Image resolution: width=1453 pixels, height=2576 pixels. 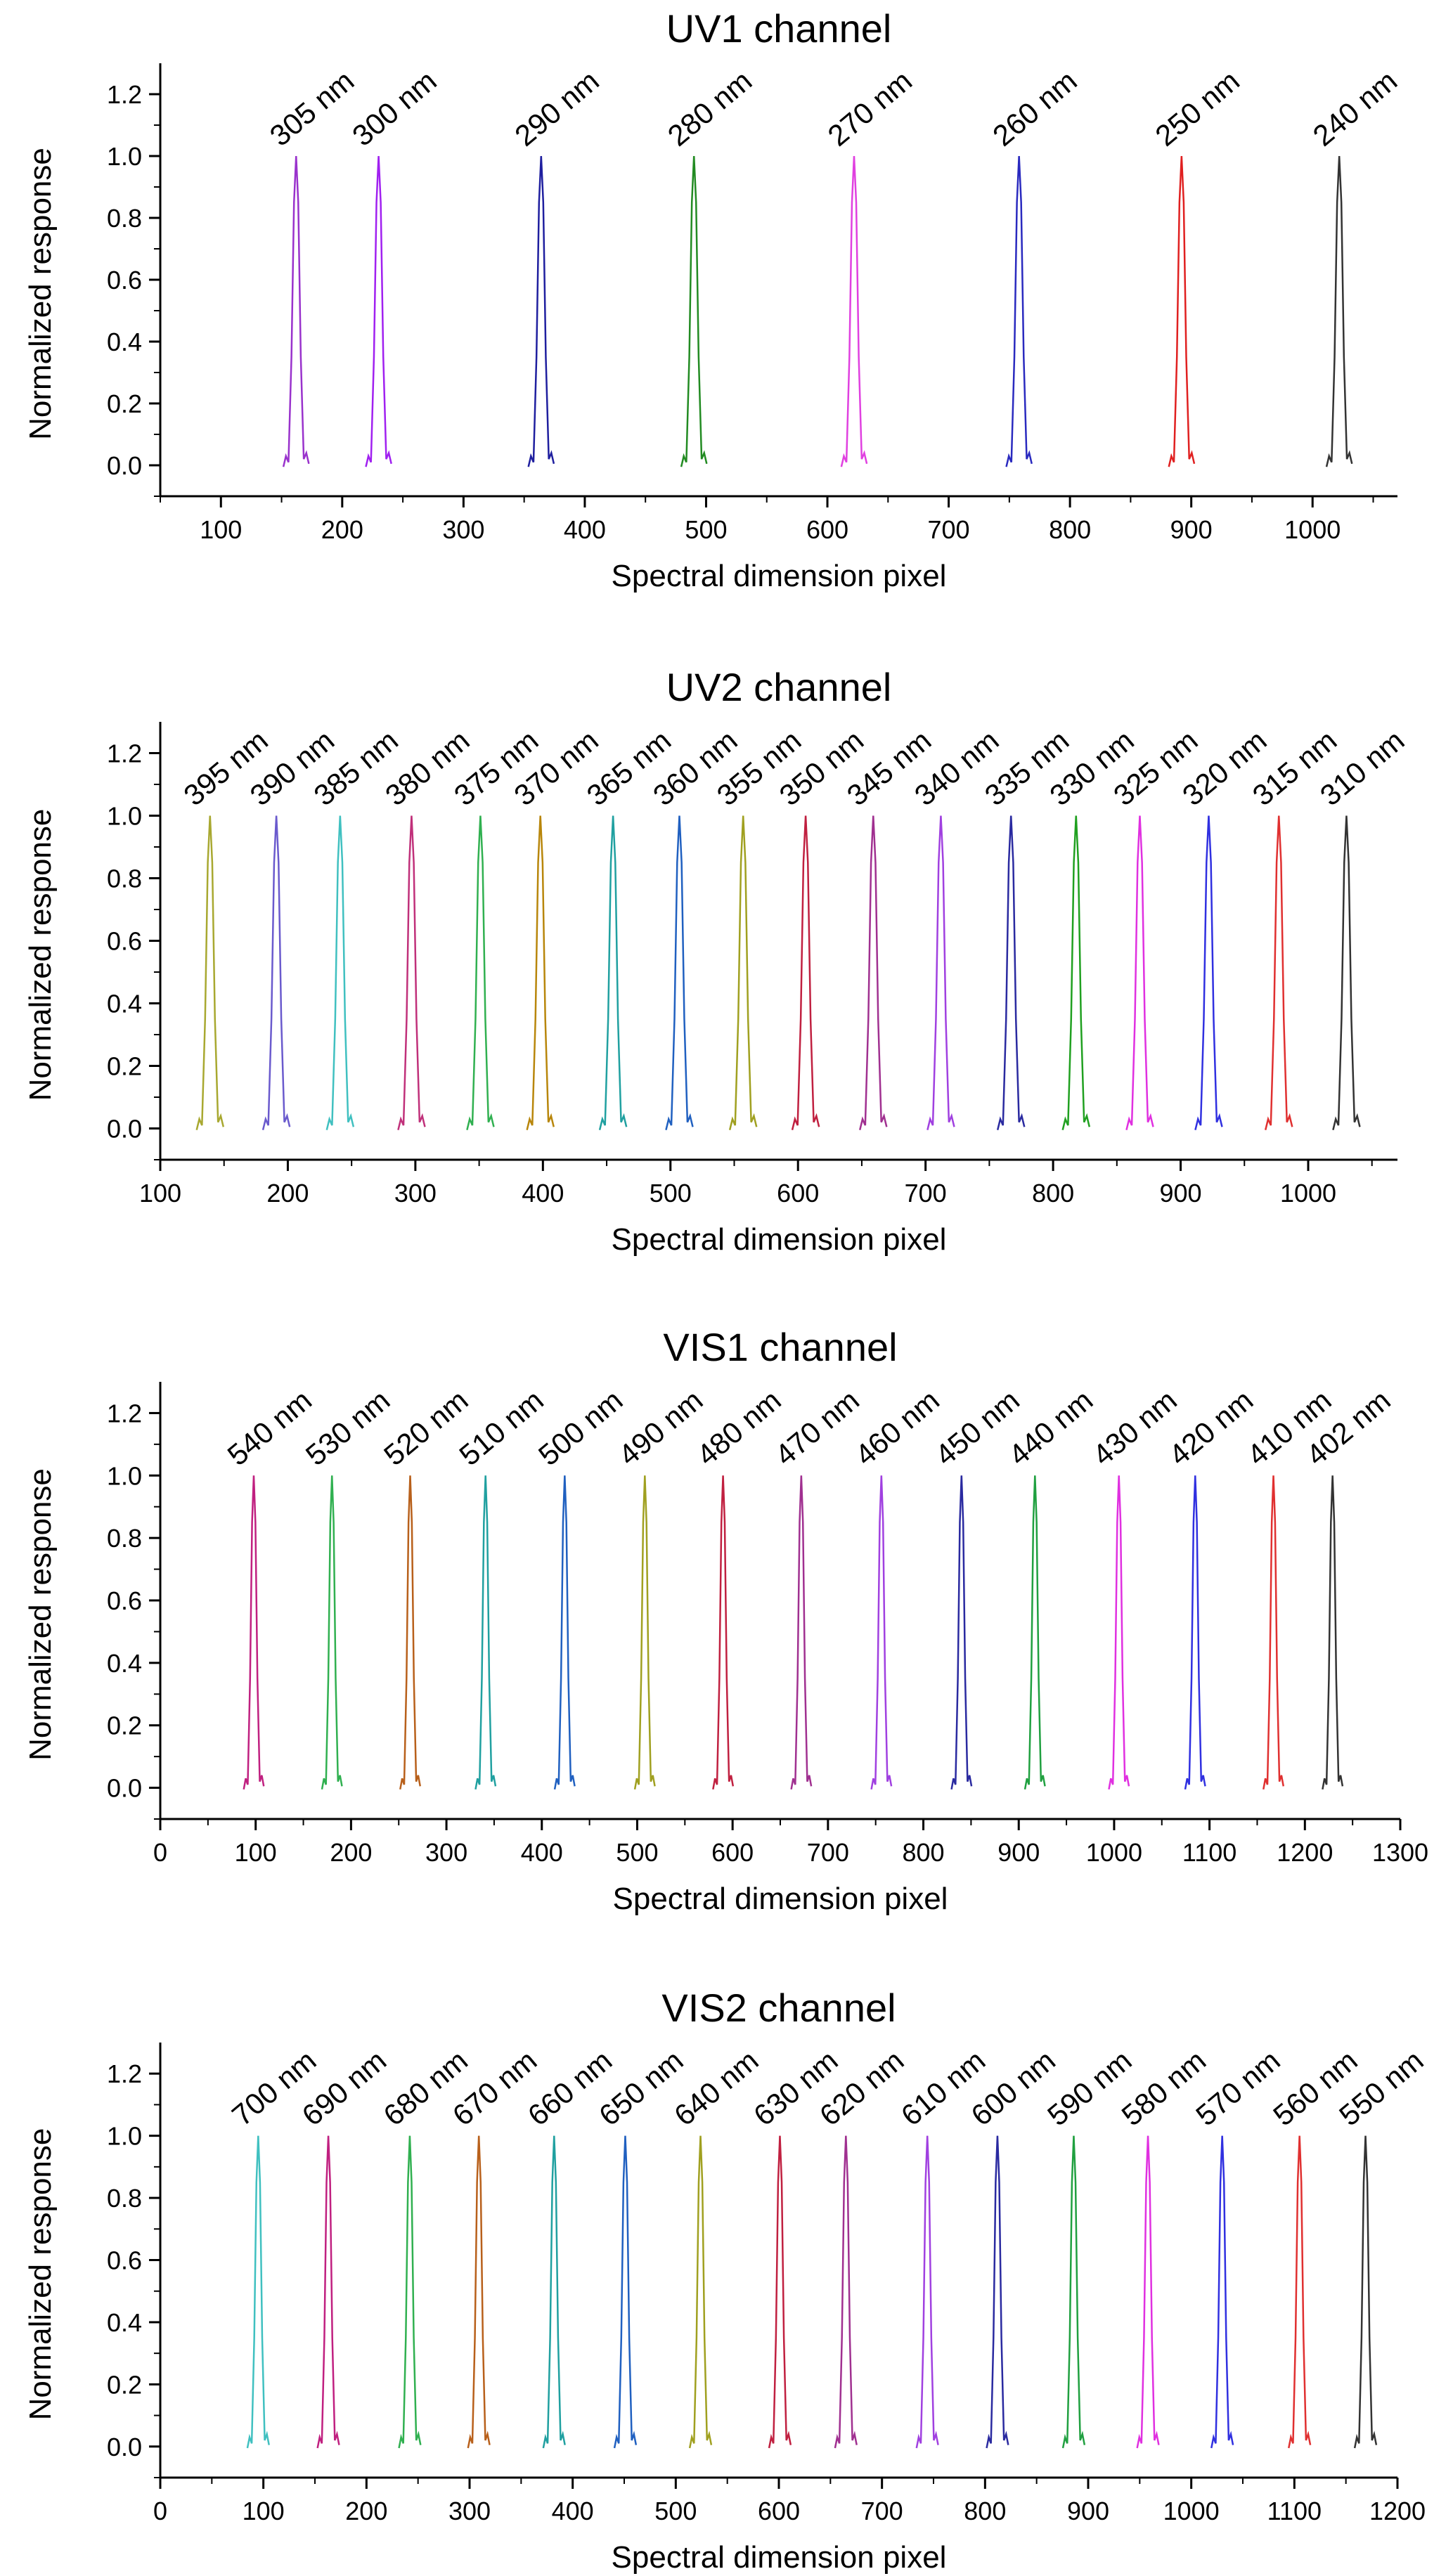 What do you see at coordinates (1034, 108) in the screenshot?
I see `peak-label: 260 nm` at bounding box center [1034, 108].